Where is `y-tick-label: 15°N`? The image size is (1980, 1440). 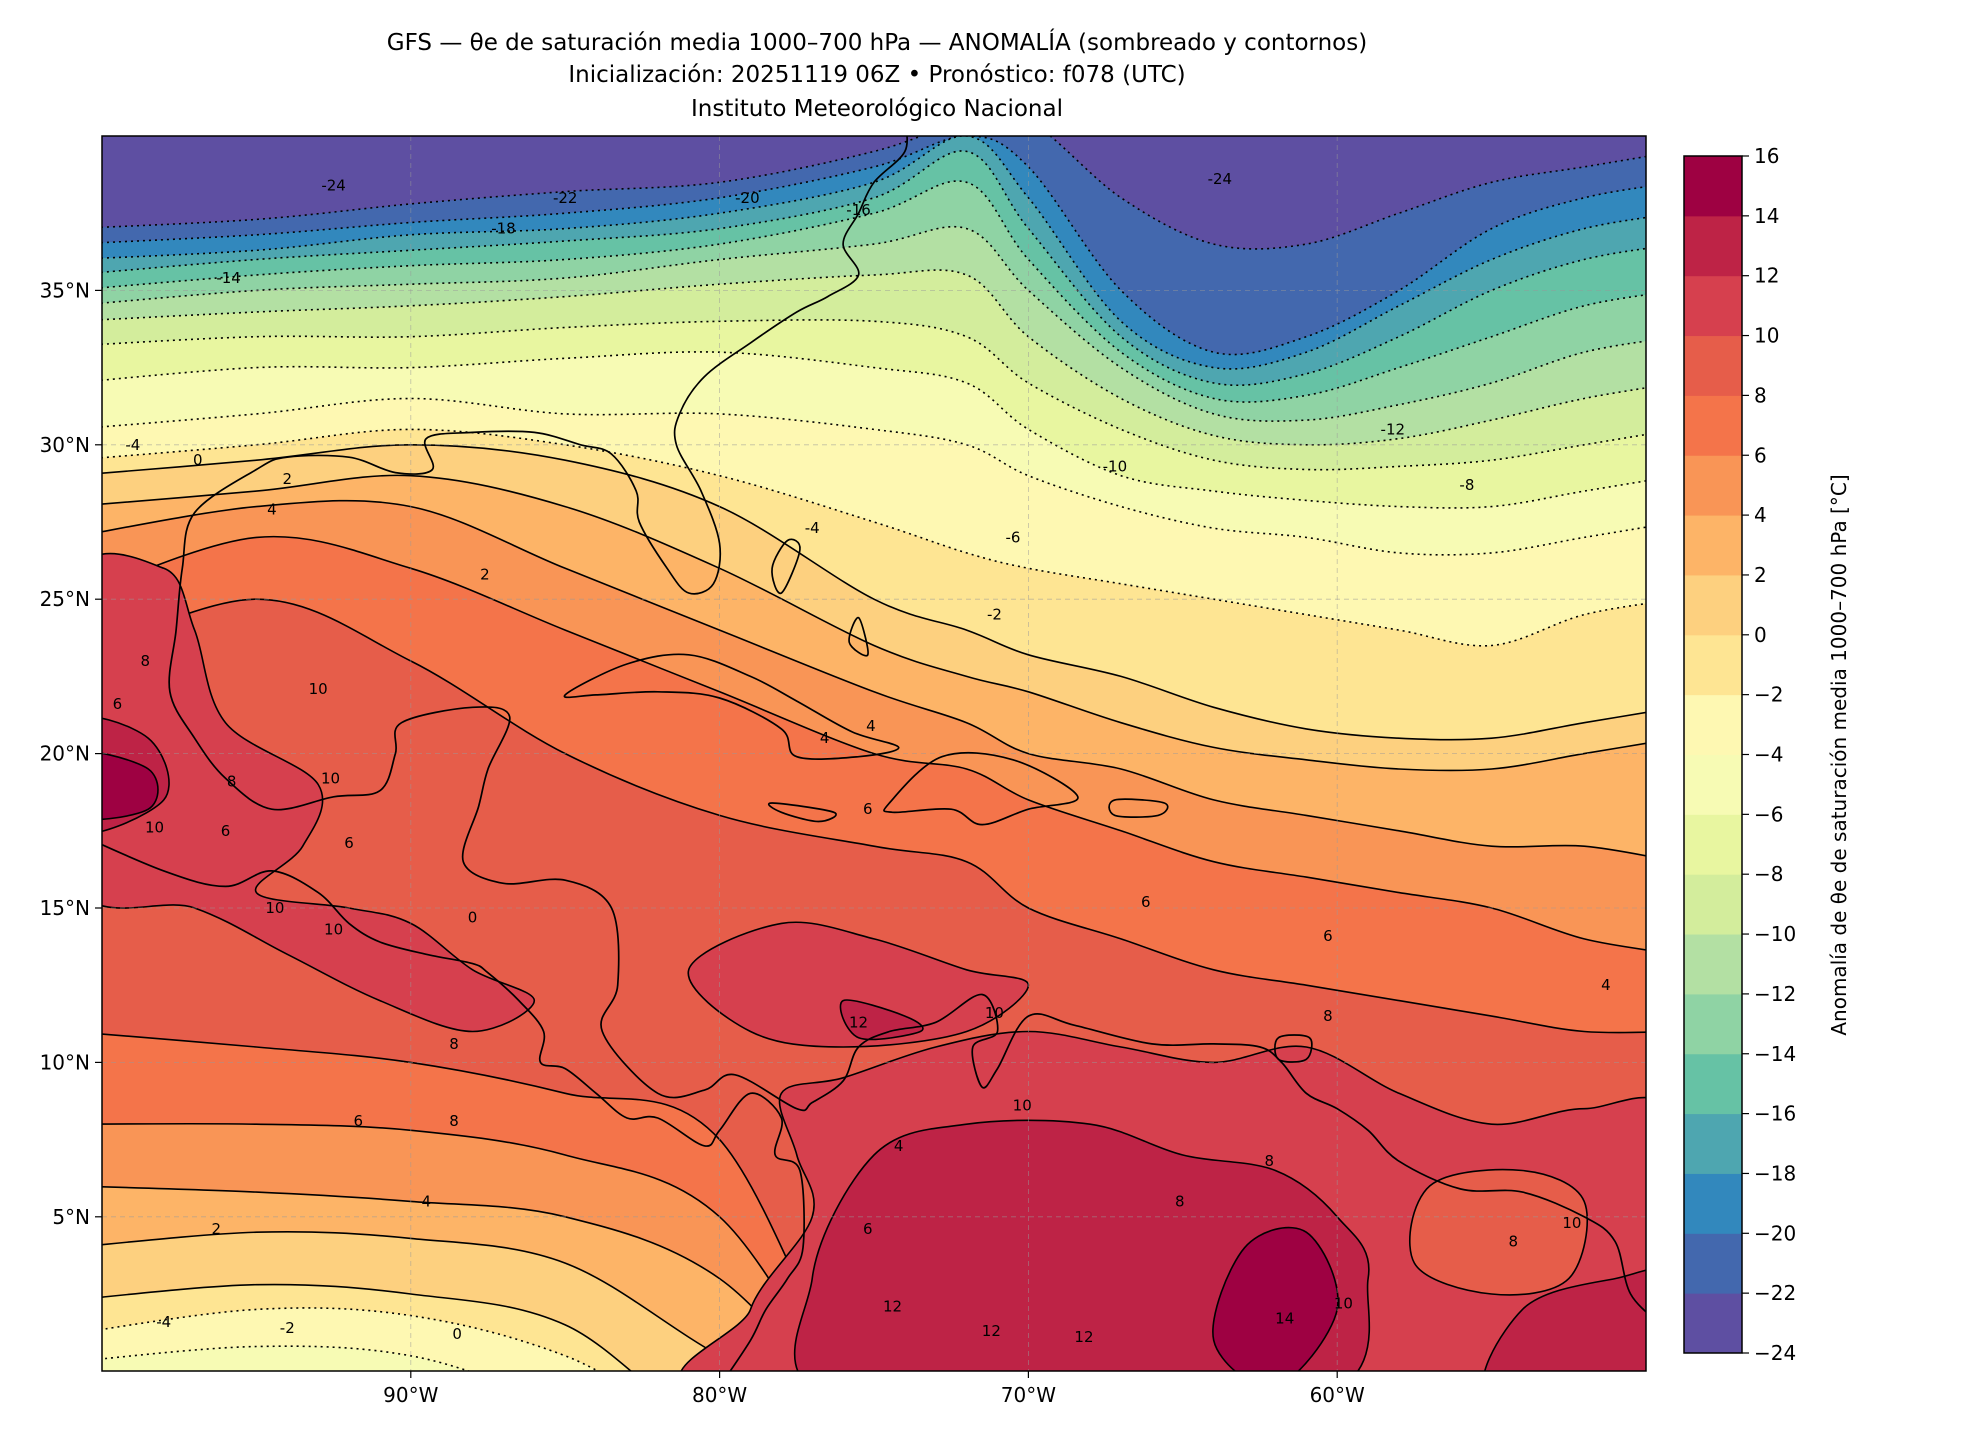
y-tick-label: 15°N is located at coordinates (65, 908).